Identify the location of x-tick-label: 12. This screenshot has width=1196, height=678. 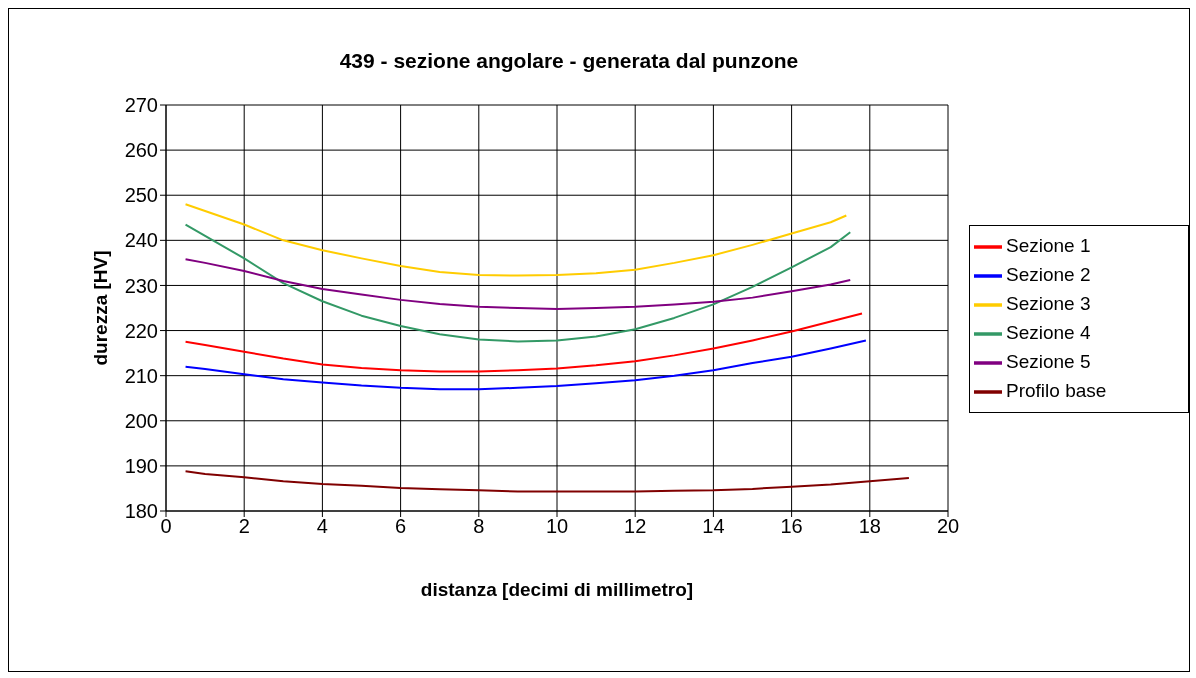
(635, 526).